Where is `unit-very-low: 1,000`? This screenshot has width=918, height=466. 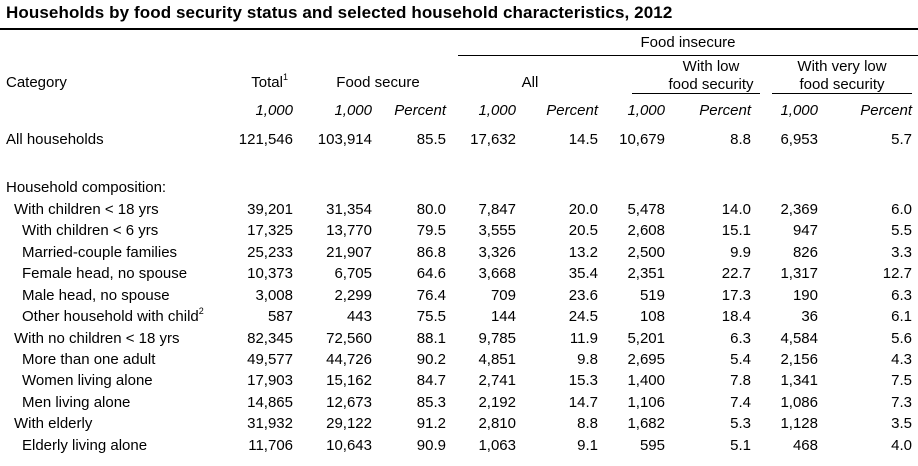
unit-very-low: 1,000 is located at coordinates (799, 110).